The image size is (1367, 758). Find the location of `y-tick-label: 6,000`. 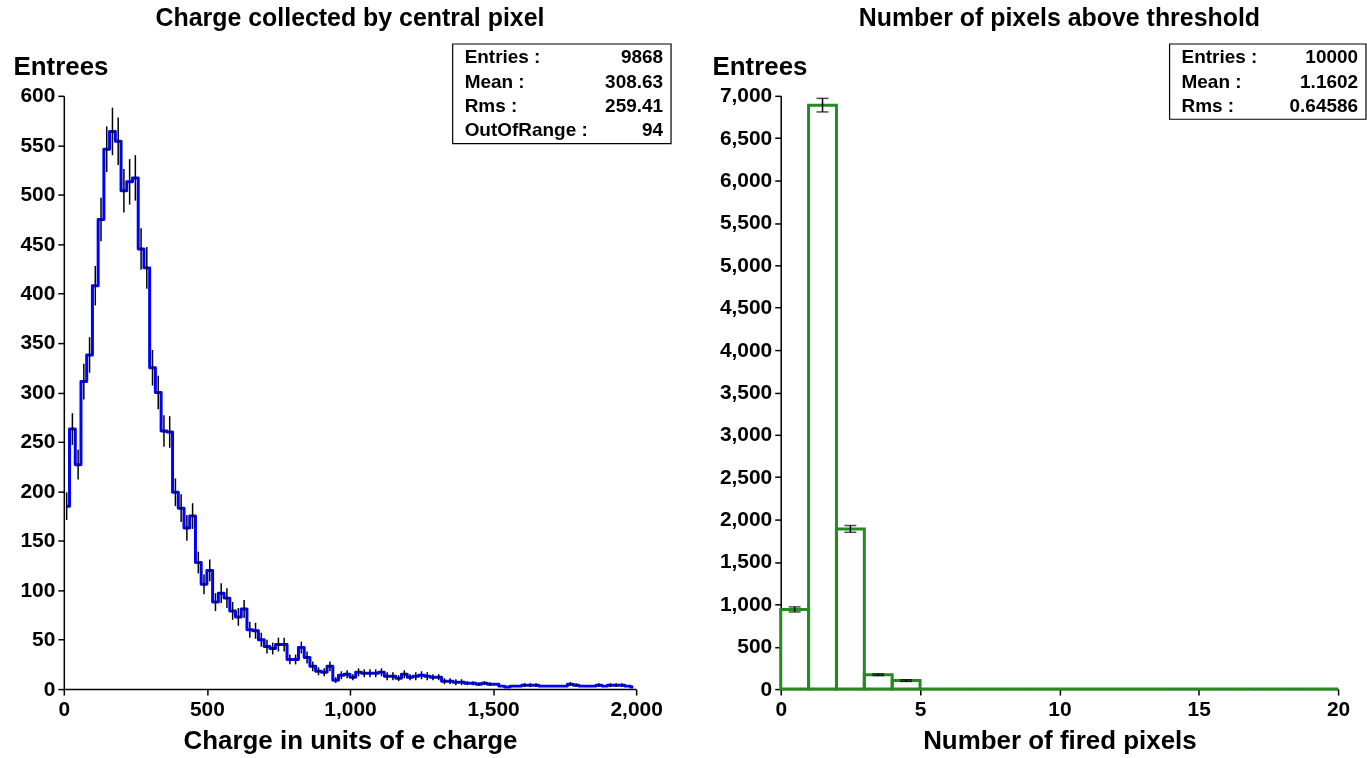

y-tick-label: 6,000 is located at coordinates (746, 180).